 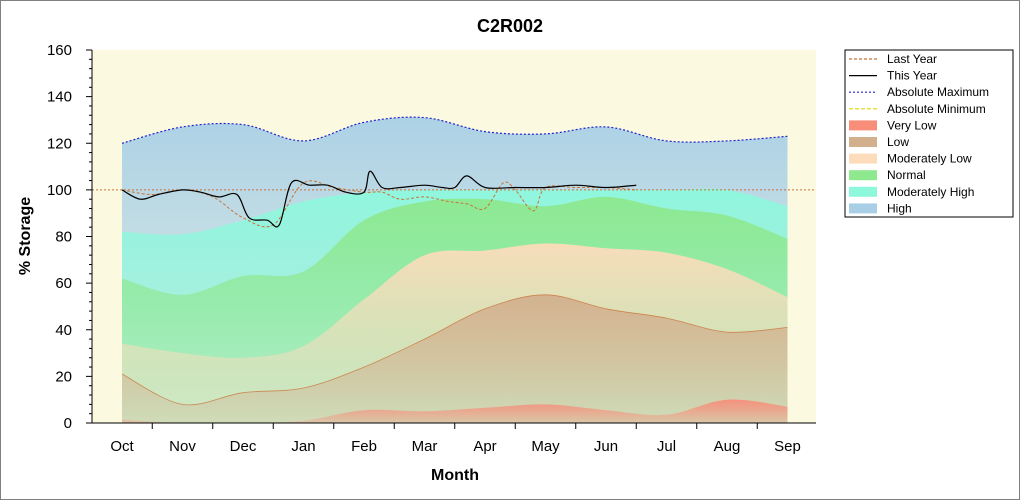 What do you see at coordinates (484, 446) in the screenshot?
I see `x-tick-label: Apr` at bounding box center [484, 446].